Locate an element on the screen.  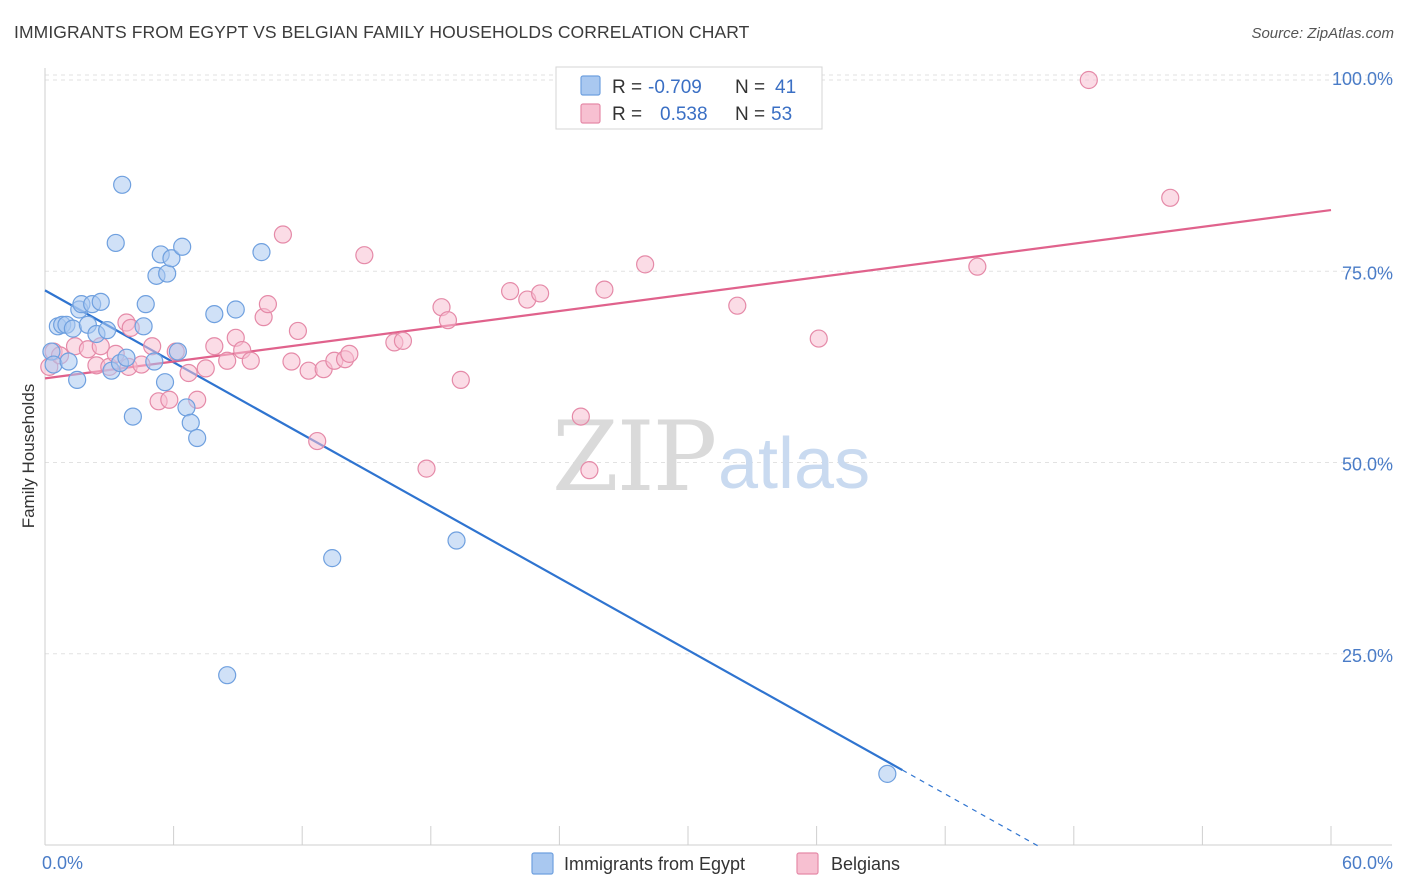
series-legend-label-belgians: Belgians is located at coordinates (865, 864).